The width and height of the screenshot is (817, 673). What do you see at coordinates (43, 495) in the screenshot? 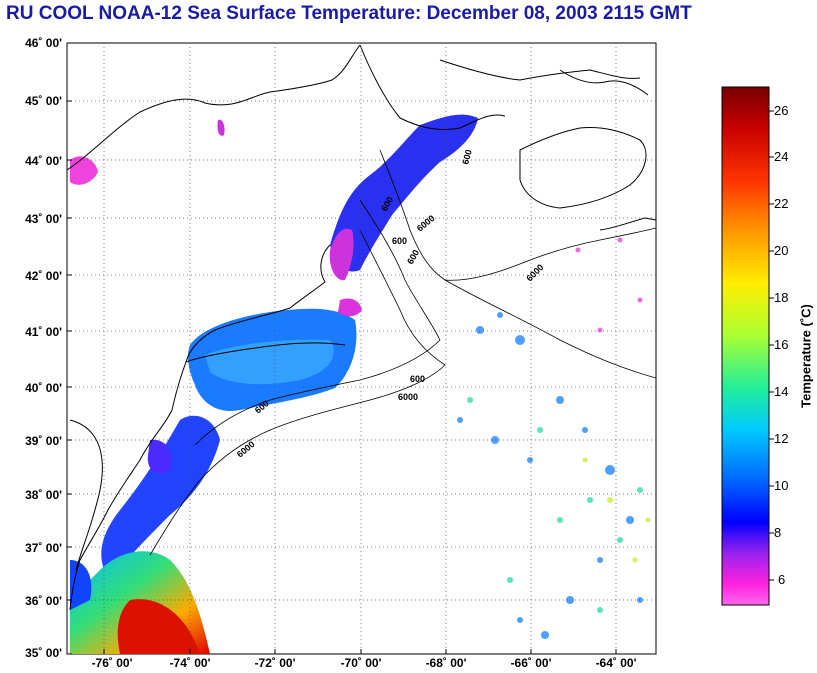
I see `lat-label-38: 38˚ 00'` at bounding box center [43, 495].